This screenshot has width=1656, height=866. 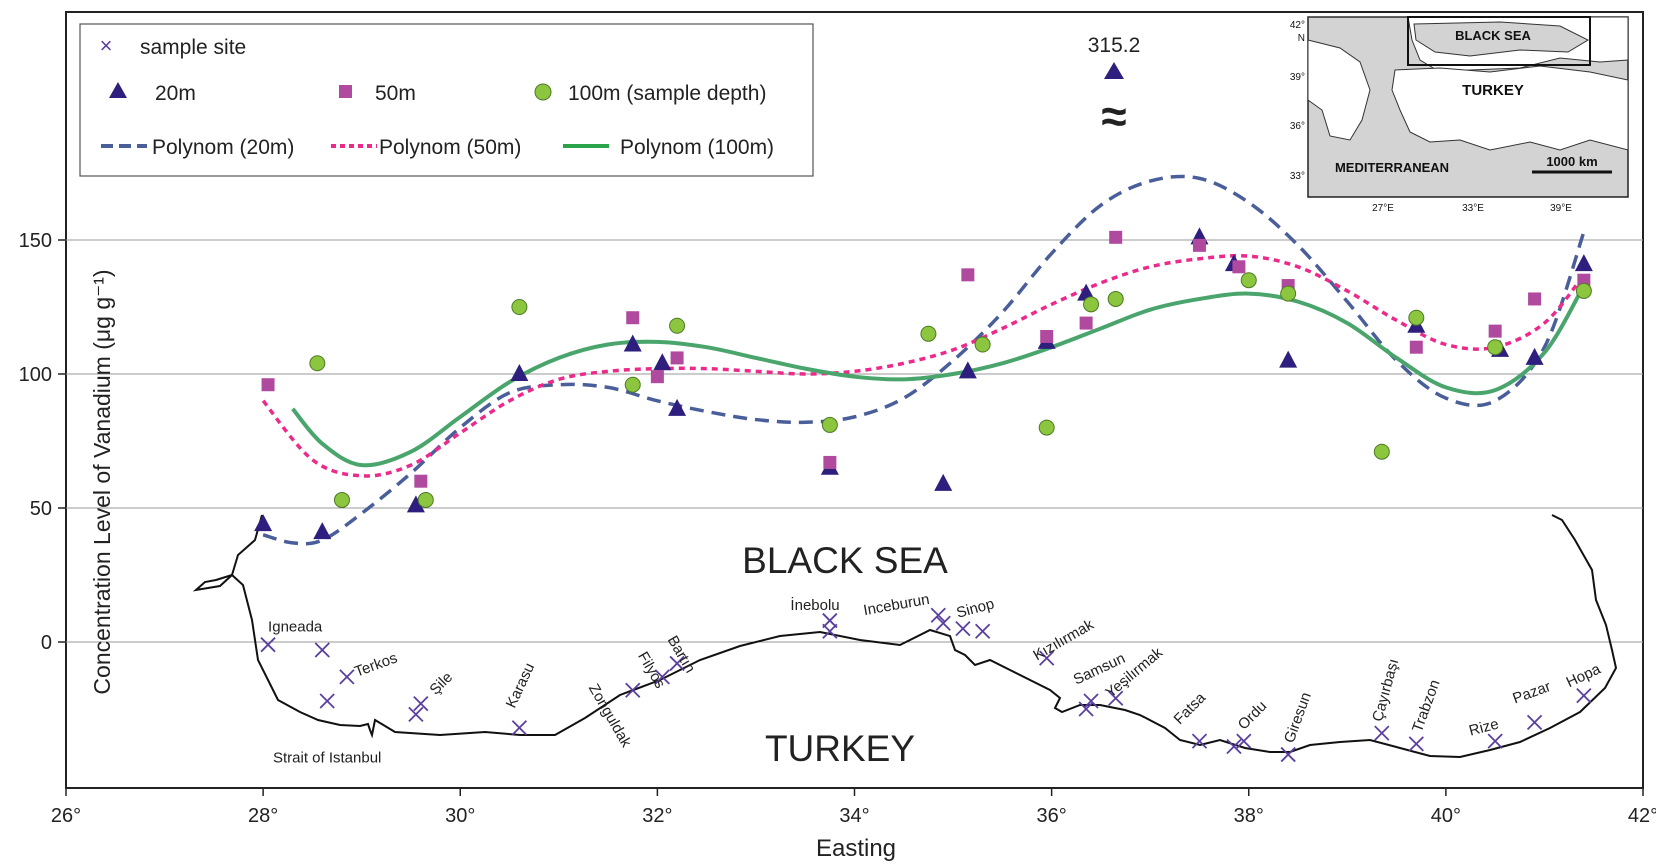 What do you see at coordinates (118, 90) in the screenshot?
I see `legend-triangle-icon` at bounding box center [118, 90].